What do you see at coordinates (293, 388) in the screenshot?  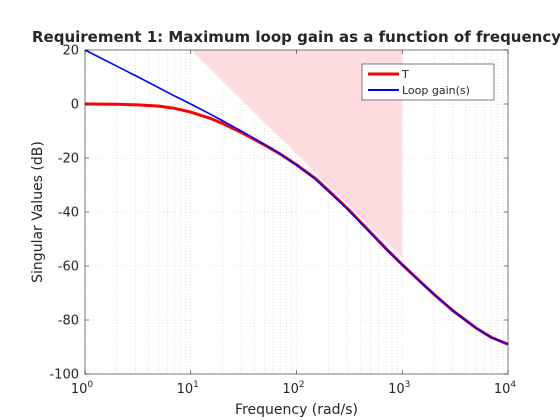 I see `x-tick-label: 10²` at bounding box center [293, 388].